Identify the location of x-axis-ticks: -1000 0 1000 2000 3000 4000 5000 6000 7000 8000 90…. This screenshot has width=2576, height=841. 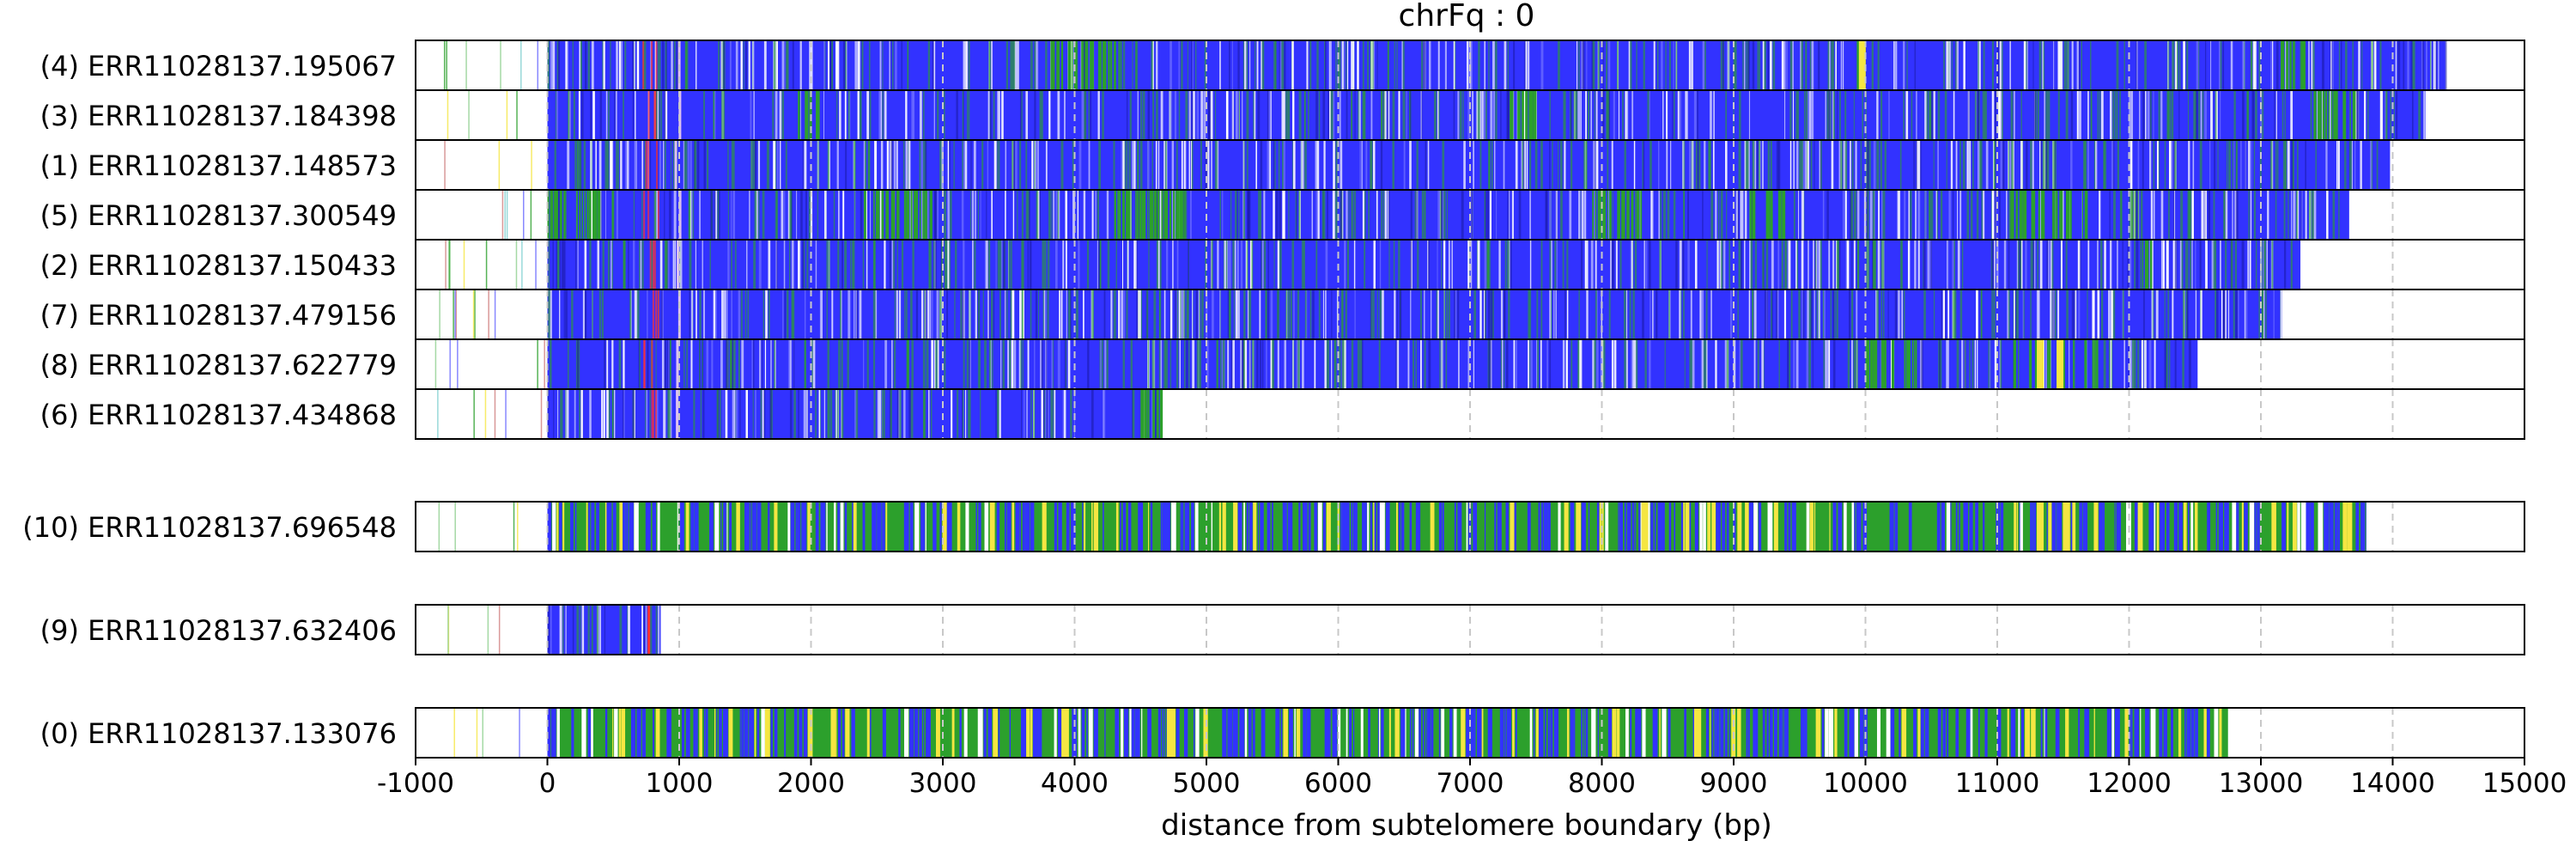
(1472, 778).